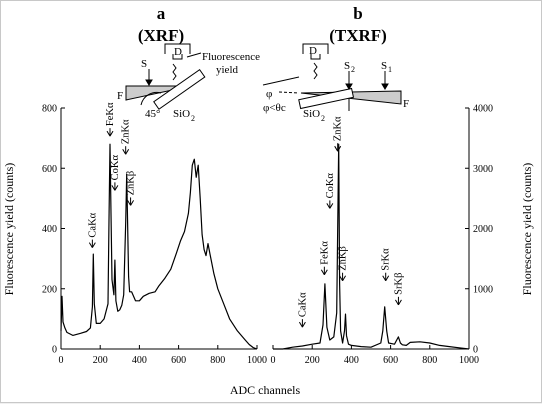  Describe the element at coordinates (217, 360) in the screenshot. I see `x-tick-label-a: 800` at that location.